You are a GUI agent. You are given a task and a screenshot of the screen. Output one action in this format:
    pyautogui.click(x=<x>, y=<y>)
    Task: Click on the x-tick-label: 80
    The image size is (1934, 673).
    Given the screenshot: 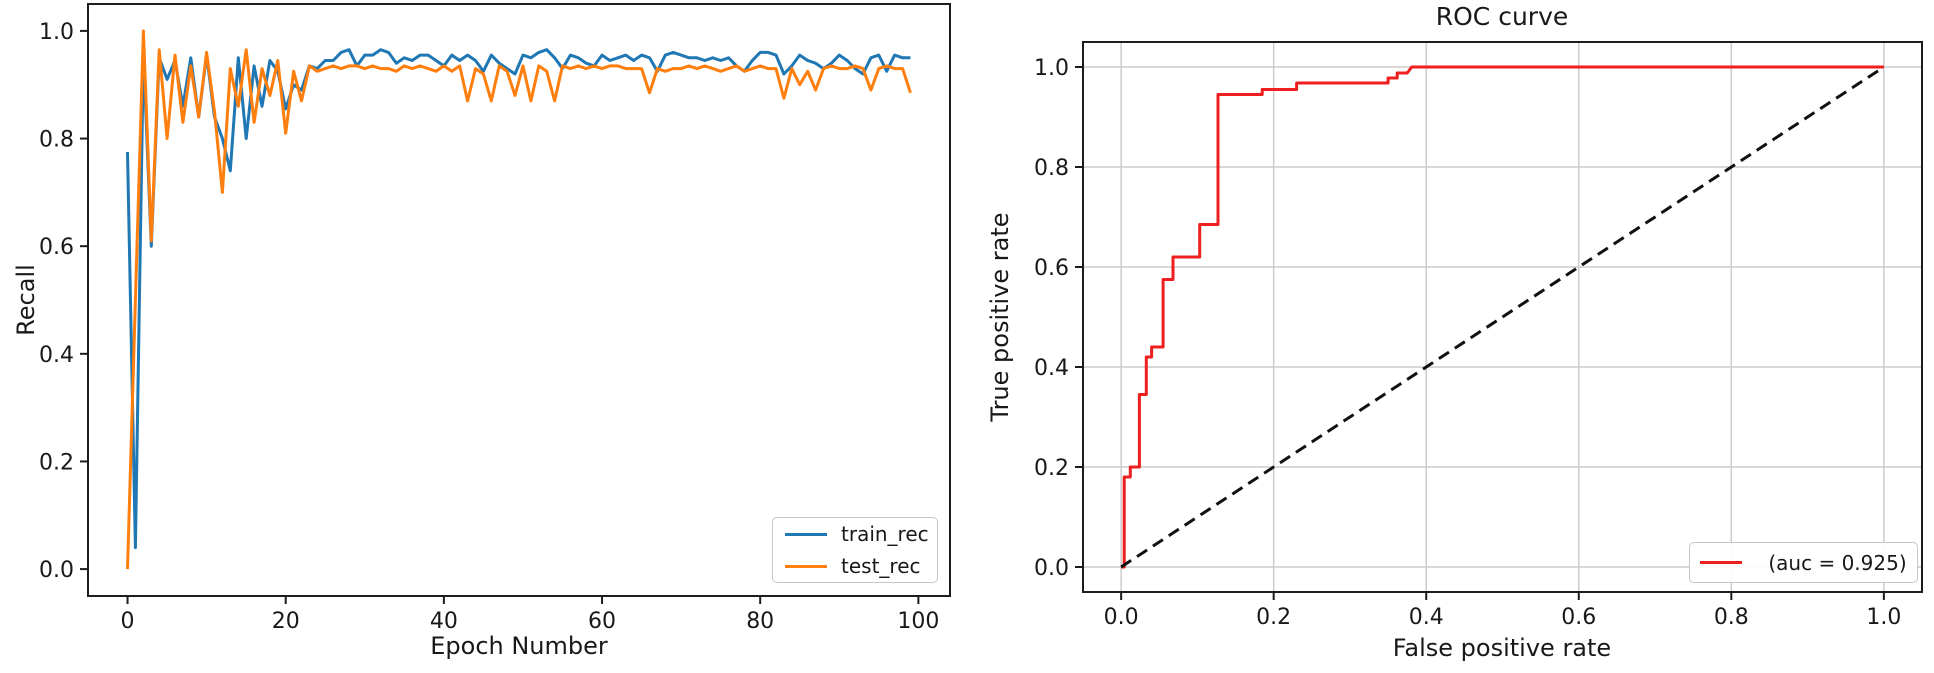 What is the action you would take?
    pyautogui.click(x=760, y=621)
    